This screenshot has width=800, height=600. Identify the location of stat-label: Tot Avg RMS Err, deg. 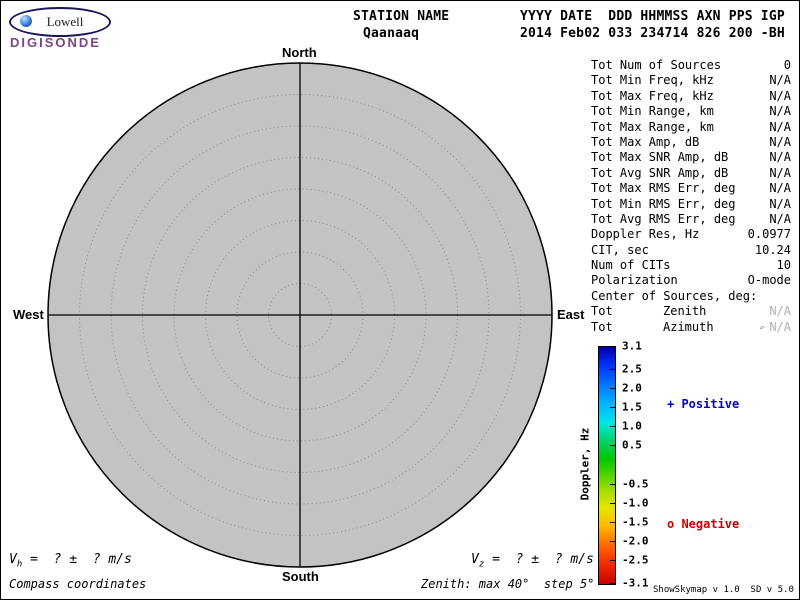
(663, 218).